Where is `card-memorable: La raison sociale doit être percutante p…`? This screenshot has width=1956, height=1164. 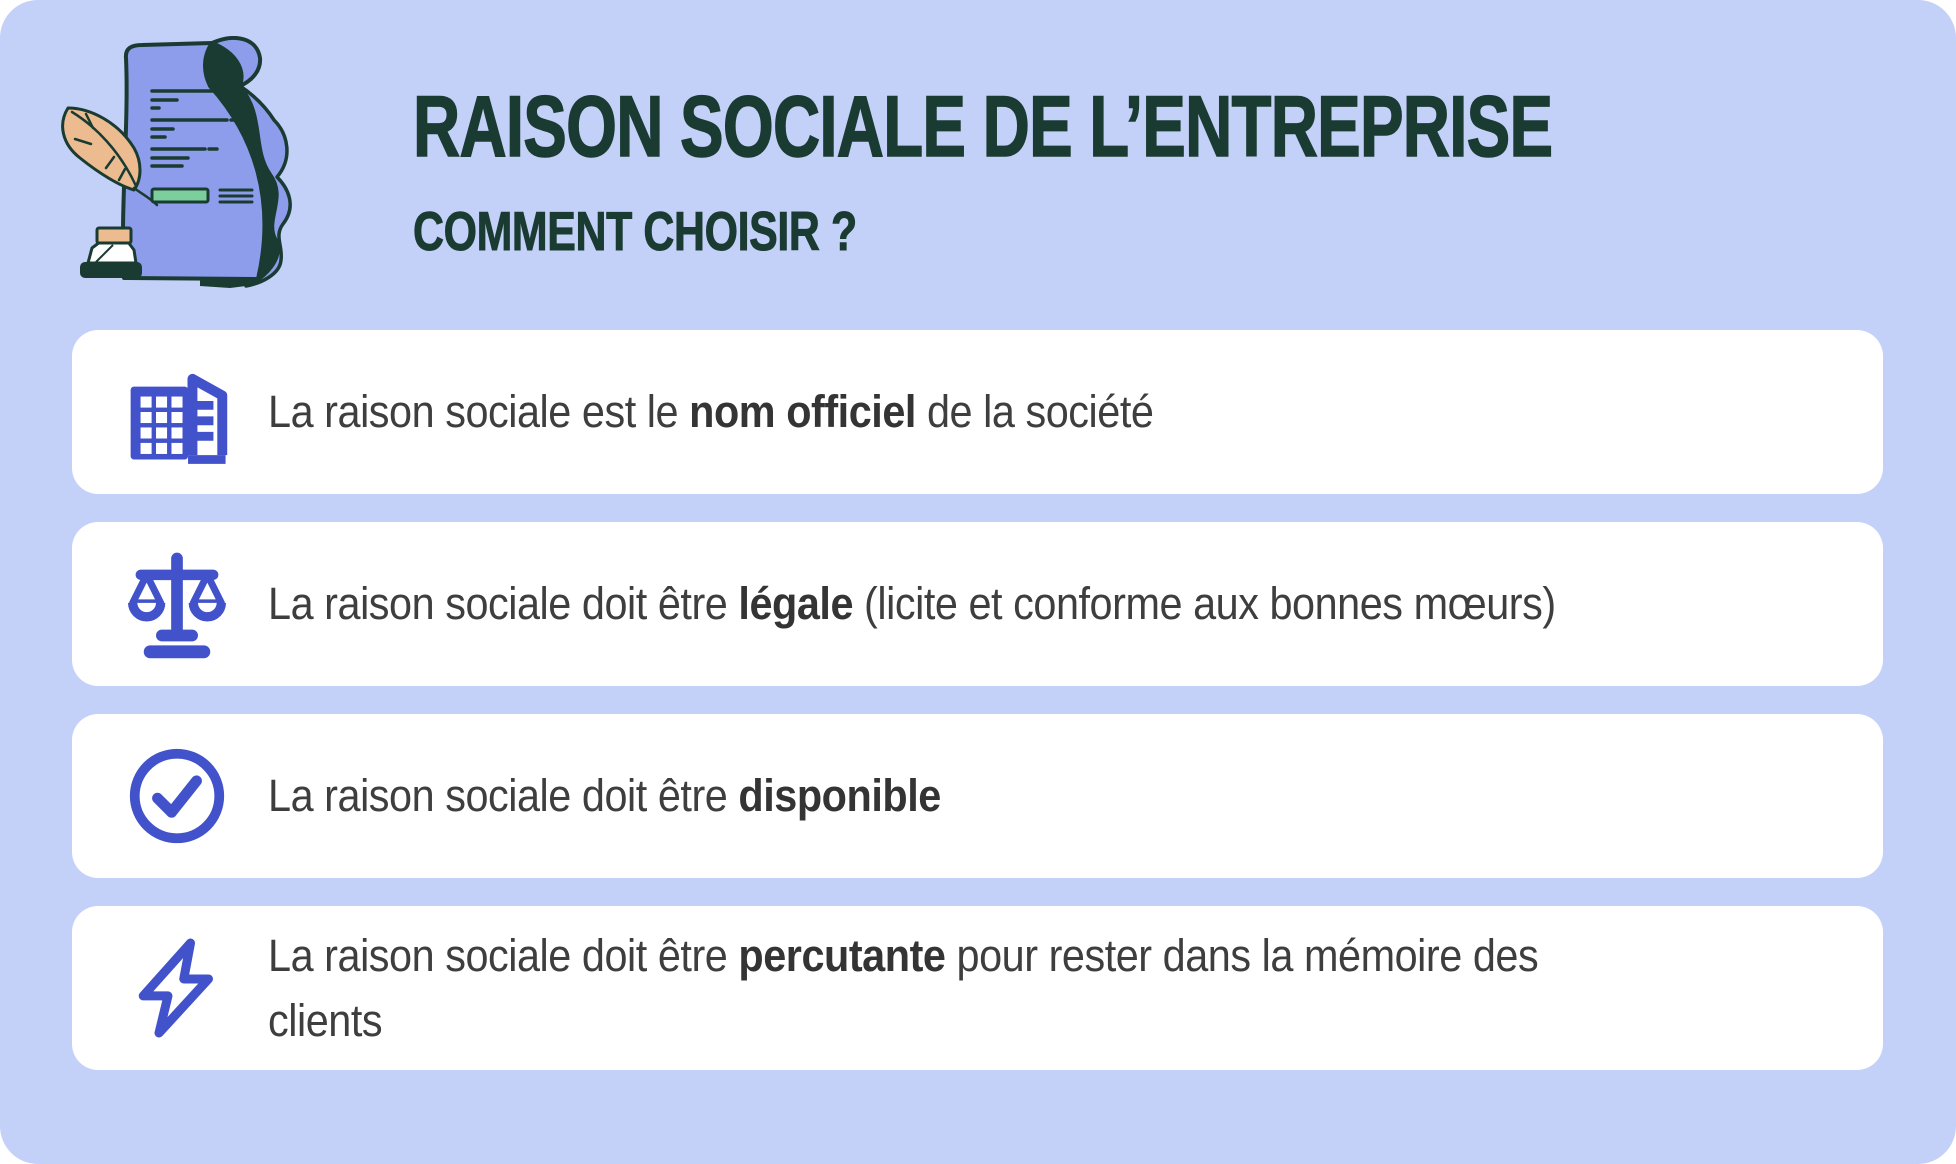
card-memorable: La raison sociale doit être percutante p… is located at coordinates (977, 988).